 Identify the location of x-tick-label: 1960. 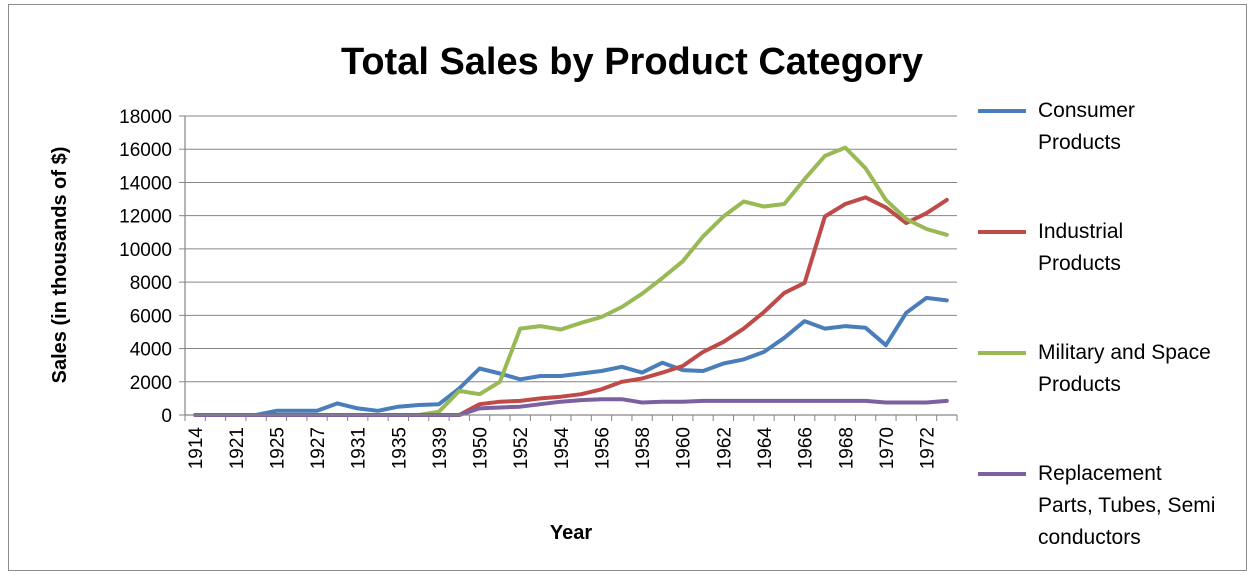
(684, 448).